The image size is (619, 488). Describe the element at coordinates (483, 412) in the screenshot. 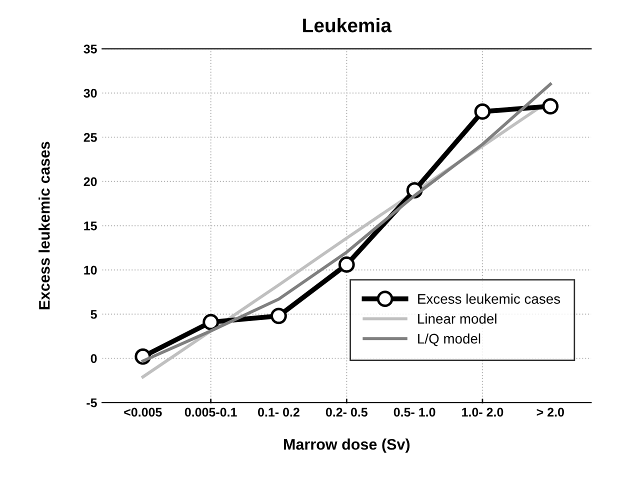

I see `x-tick-label: 1.0- 2.0` at that location.